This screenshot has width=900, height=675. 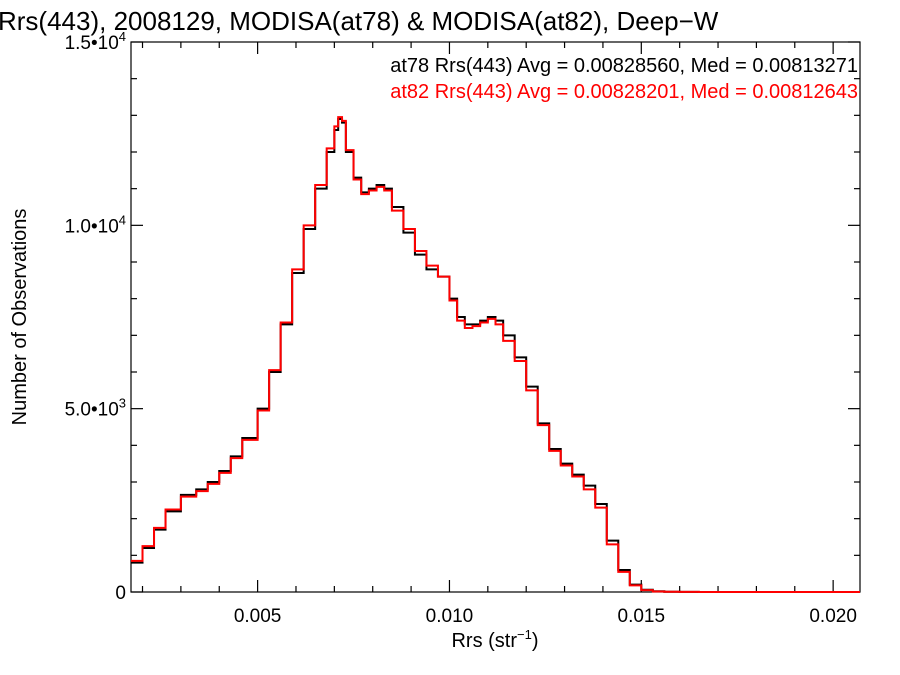 What do you see at coordinates (258, 616) in the screenshot?
I see `x-tick-label: 0.005` at bounding box center [258, 616].